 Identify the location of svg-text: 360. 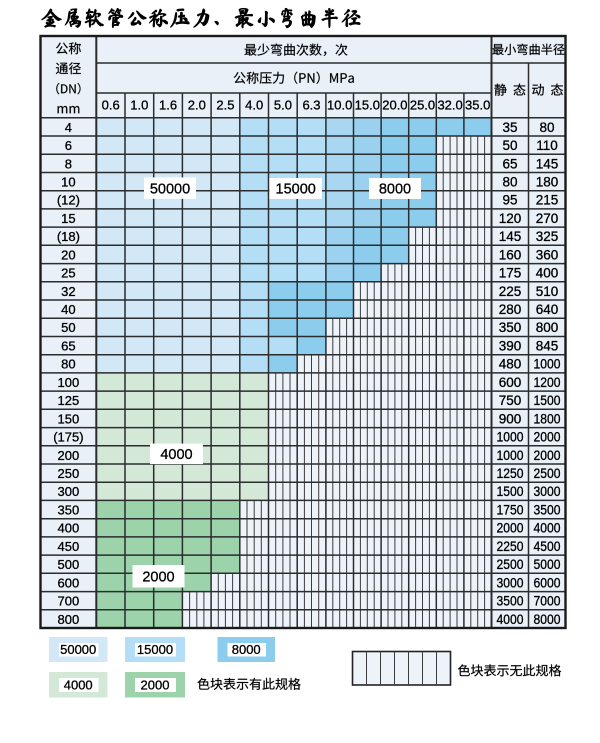
(547, 254).